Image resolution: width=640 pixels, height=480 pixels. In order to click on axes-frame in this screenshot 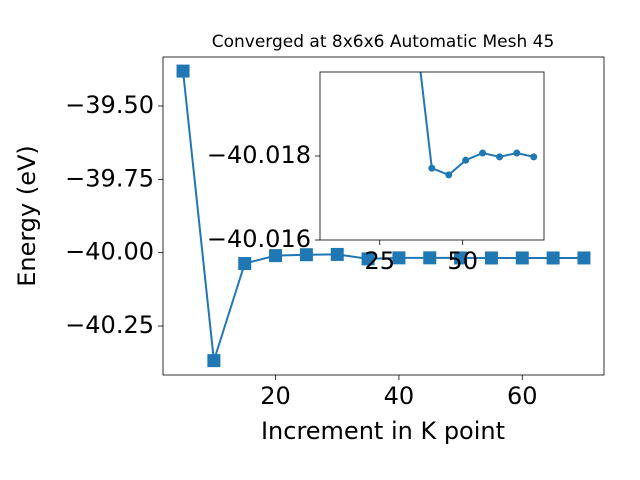, I will do `click(432, 156)`.